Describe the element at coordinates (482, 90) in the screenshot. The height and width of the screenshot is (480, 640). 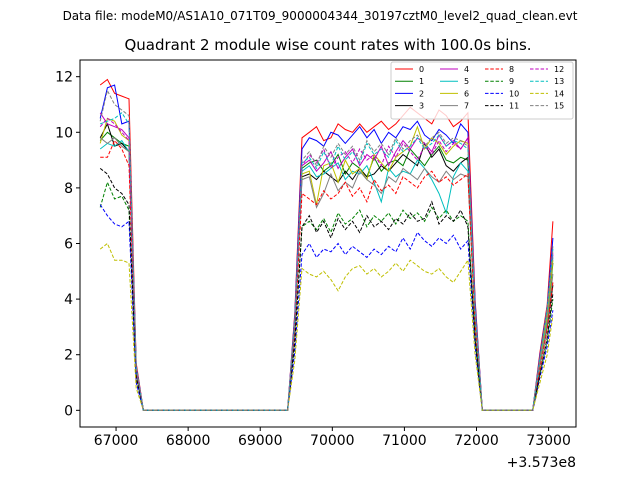
I see `legend-box` at that location.